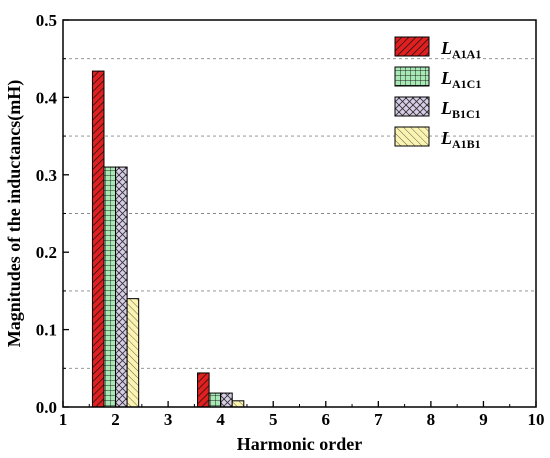 This screenshot has height=458, width=550. I want to click on x-axis-title: Harmonic order, so click(299, 444).